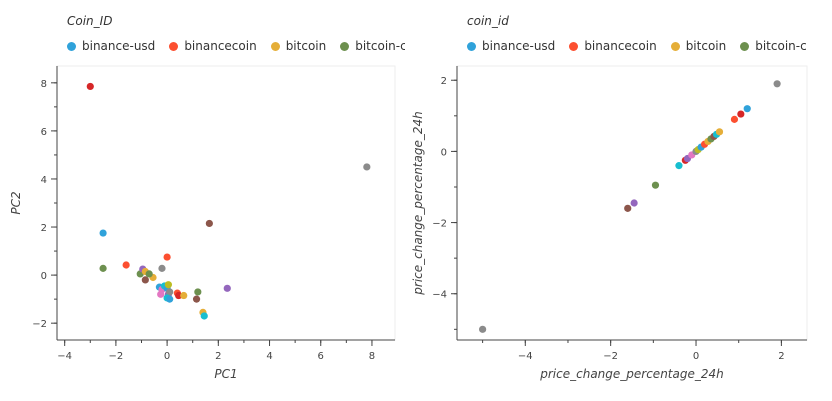 This screenshot has width=832, height=401. What do you see at coordinates (321, 356) in the screenshot?
I see `x-tick-label: 6` at bounding box center [321, 356].